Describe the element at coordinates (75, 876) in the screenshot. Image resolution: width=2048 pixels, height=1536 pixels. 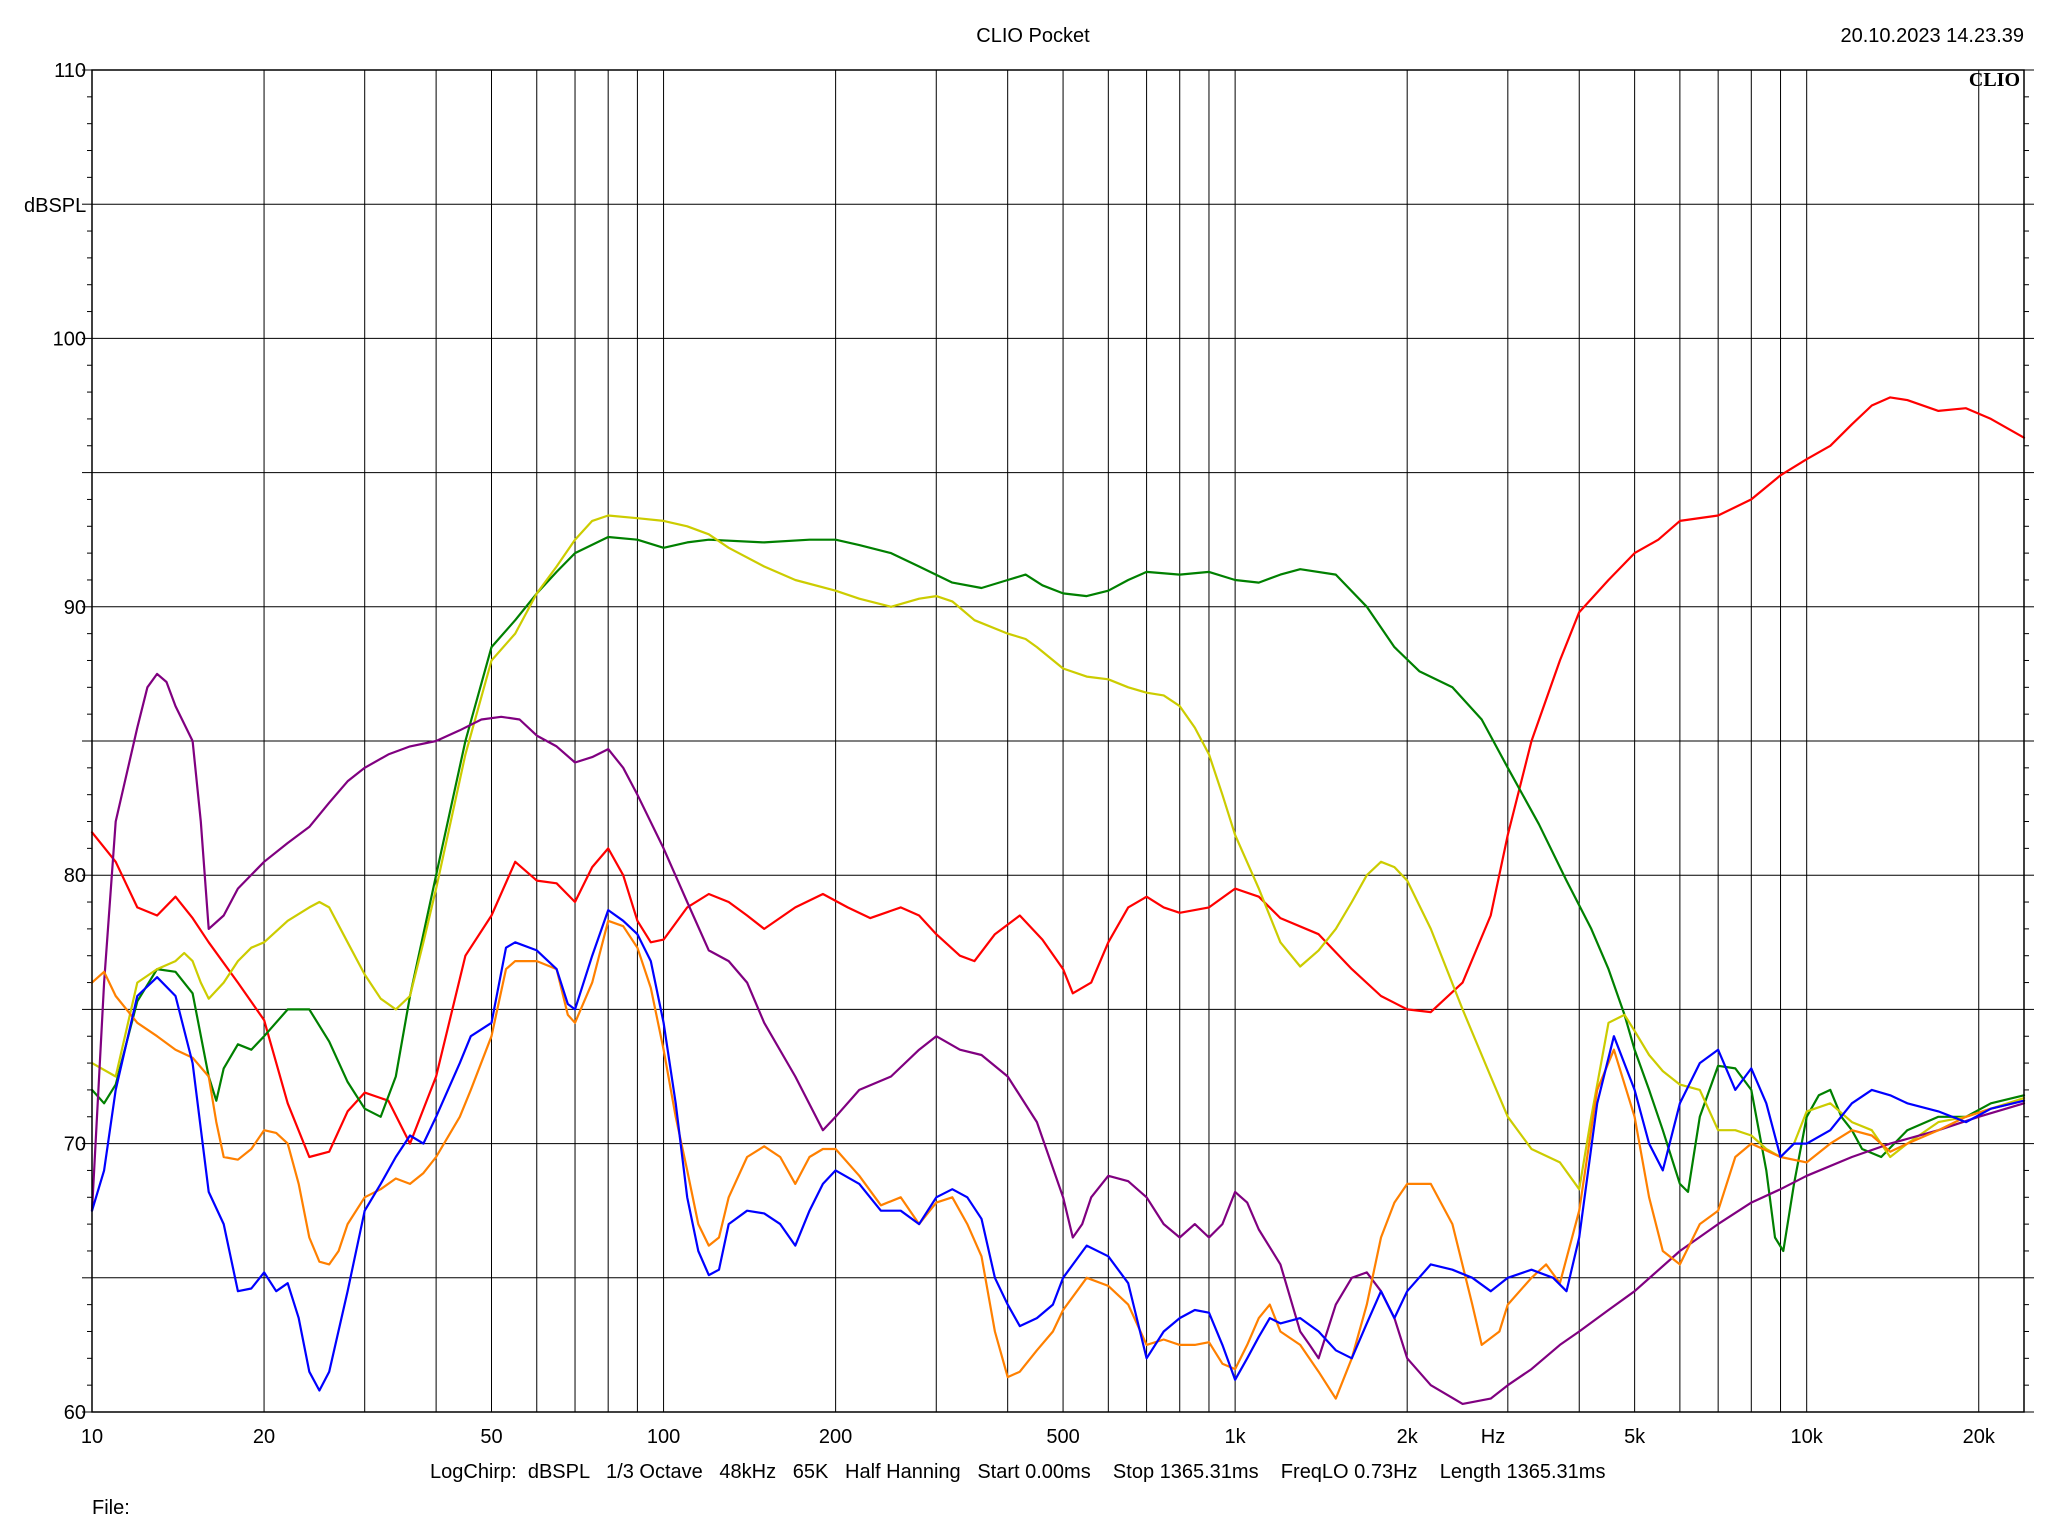
I see `y-tick-label: 80` at that location.